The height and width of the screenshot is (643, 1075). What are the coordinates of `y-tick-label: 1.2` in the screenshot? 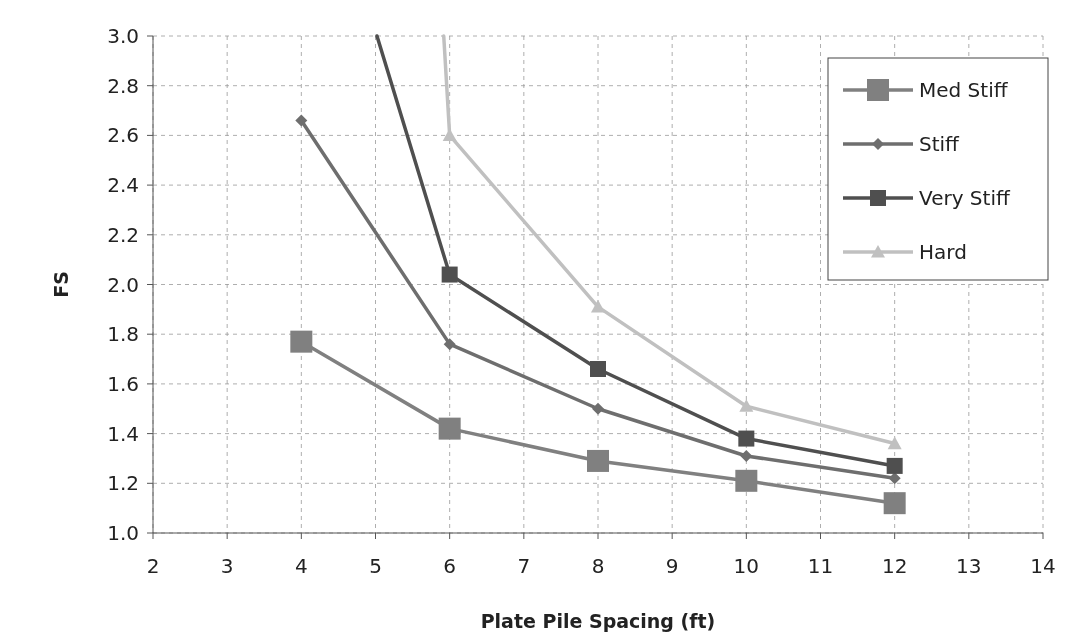 It's located at (123, 483).